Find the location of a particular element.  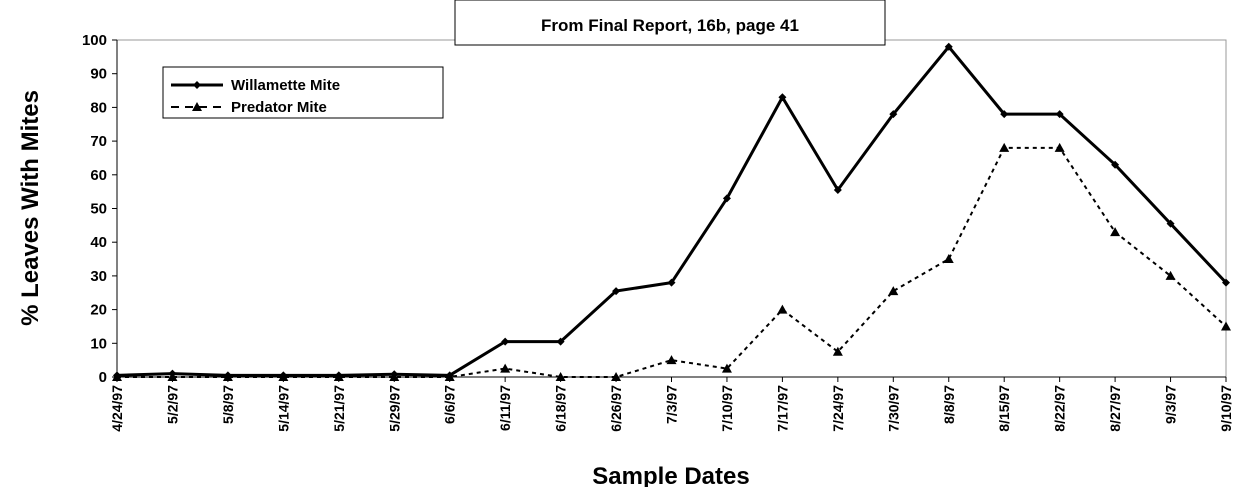

x-tick-label: 7/24/97 is located at coordinates (838, 408).